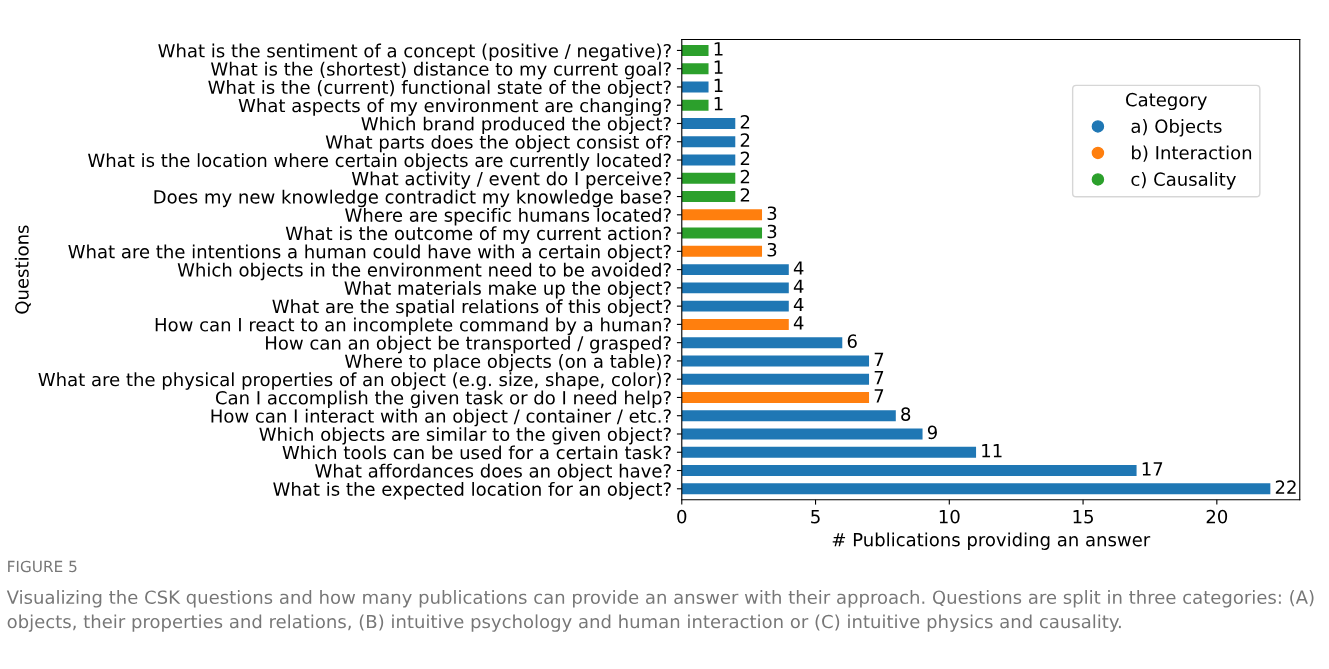 This screenshot has width=1329, height=669. Describe the element at coordinates (22, 269) in the screenshot. I see `y-axis-title: Questions` at that location.